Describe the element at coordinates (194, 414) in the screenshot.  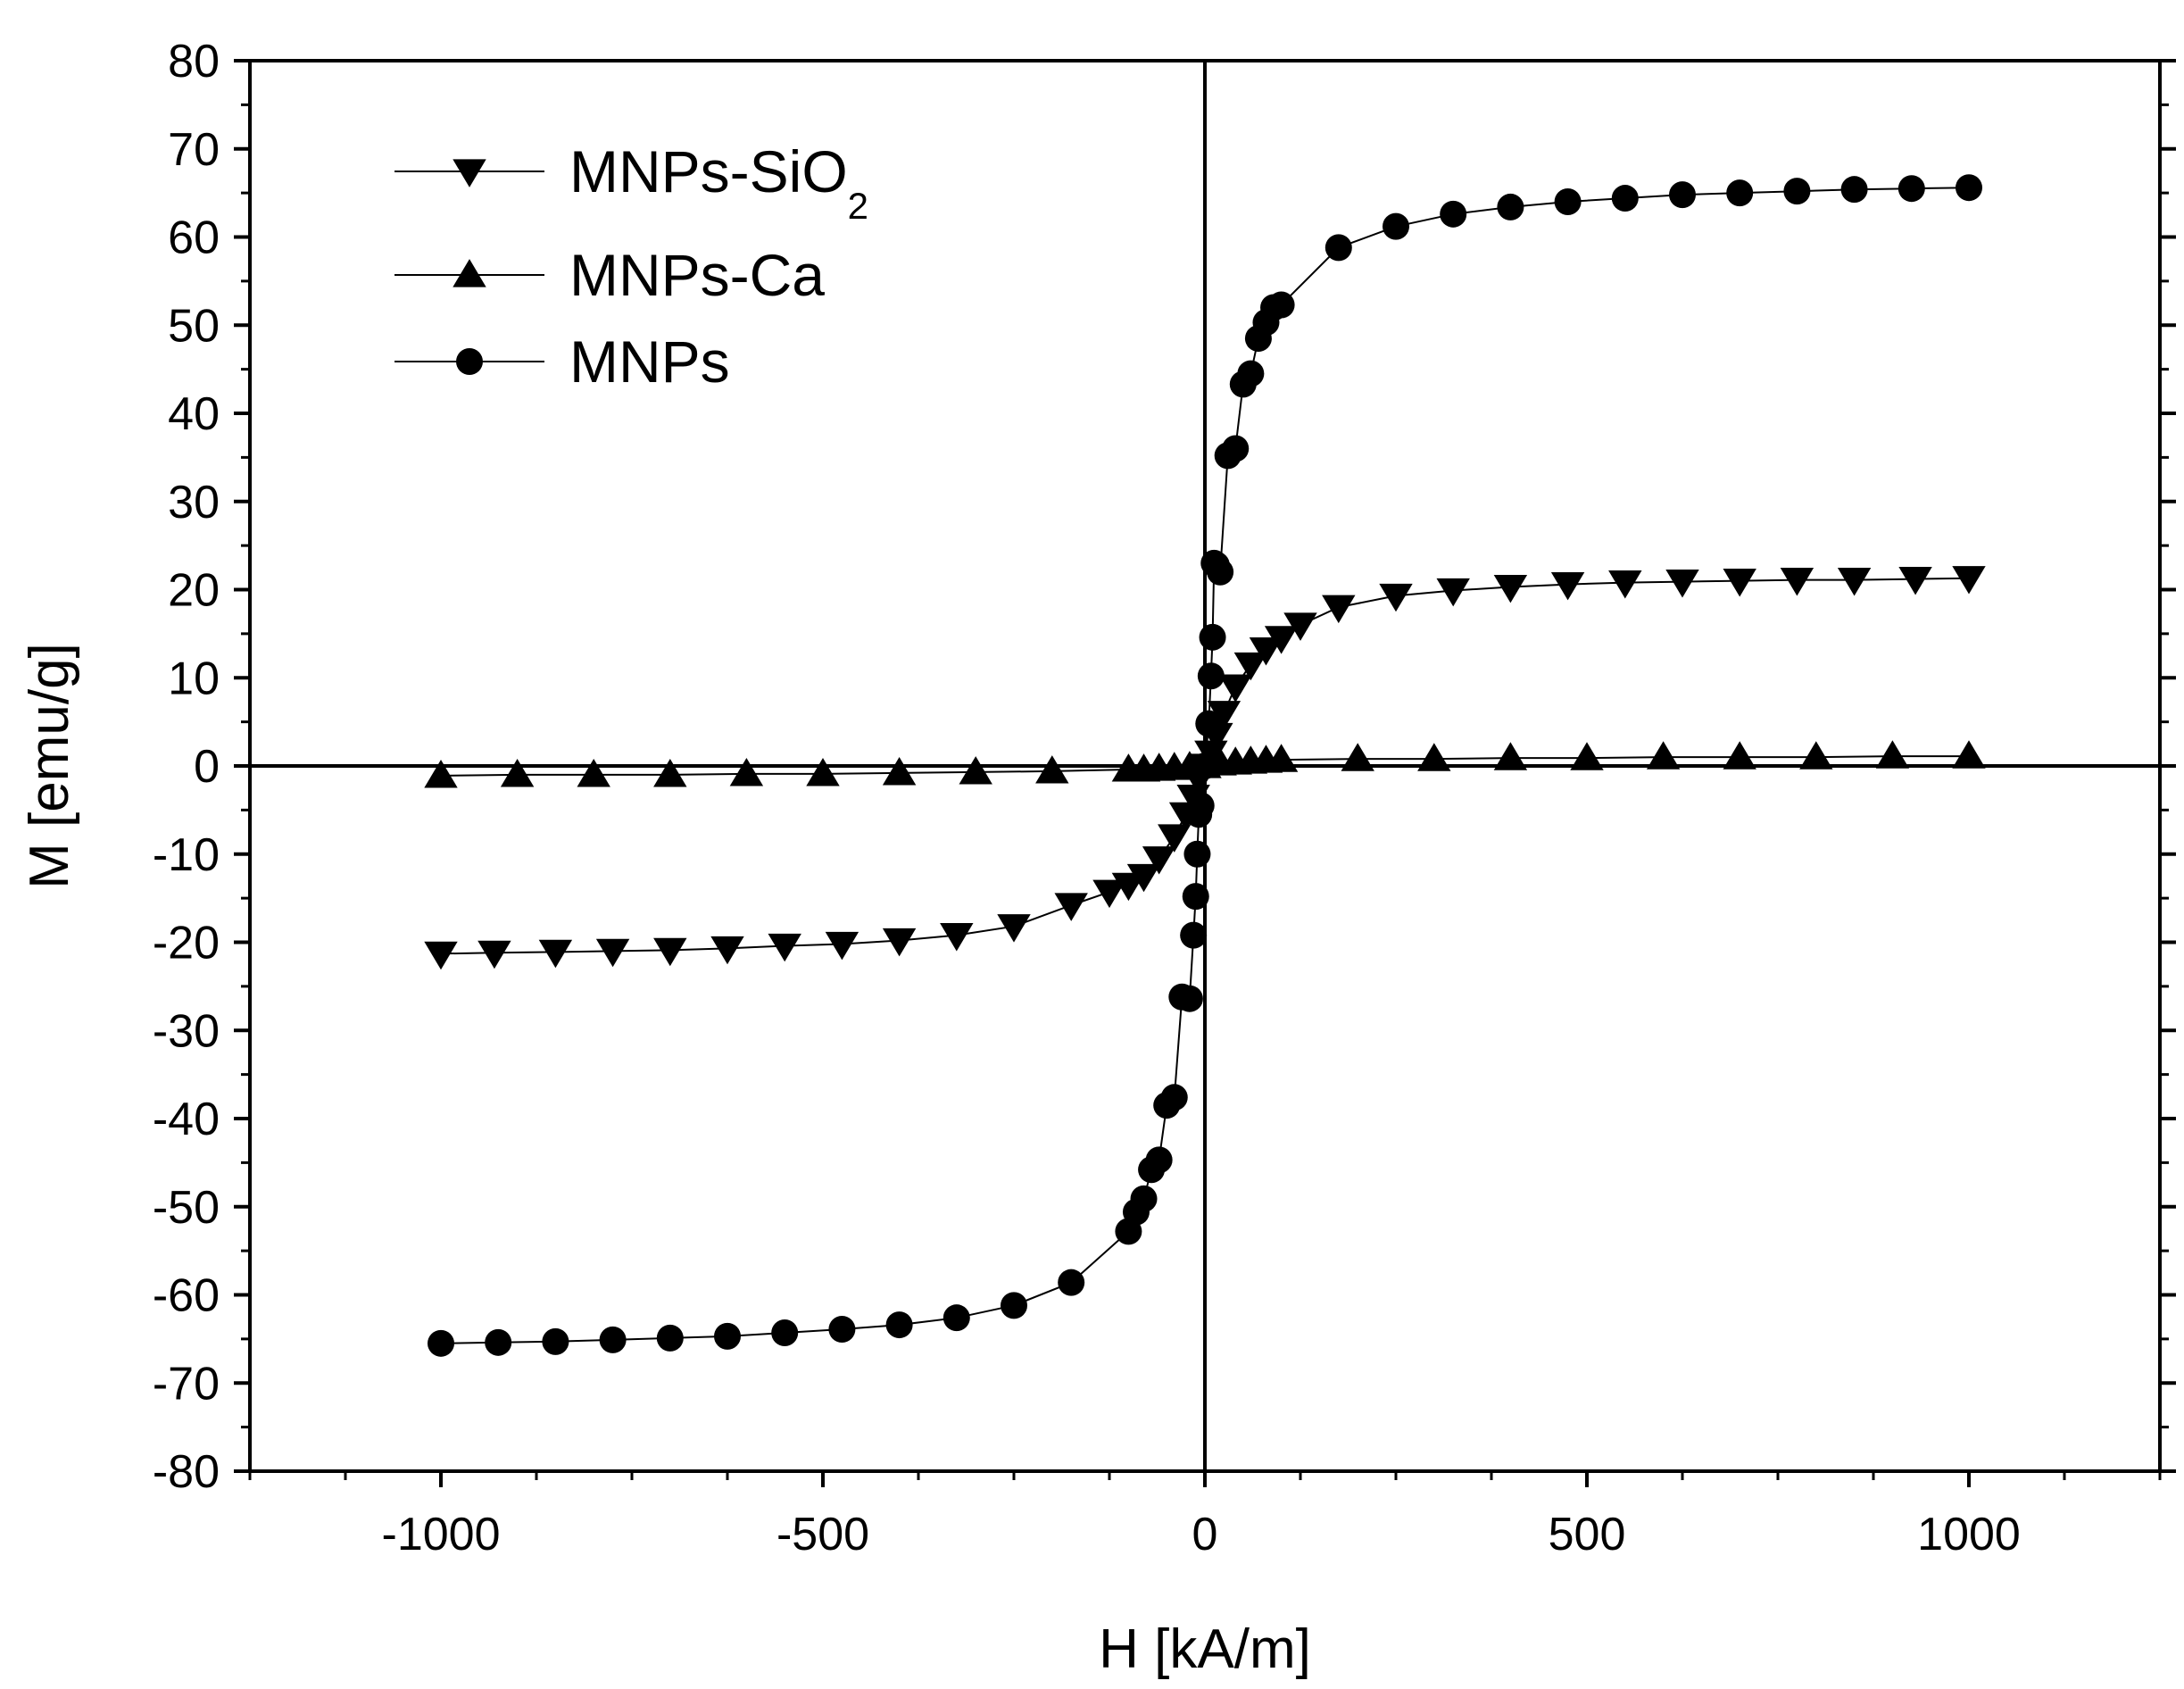
I see `y-tick-label: 40` at that location.